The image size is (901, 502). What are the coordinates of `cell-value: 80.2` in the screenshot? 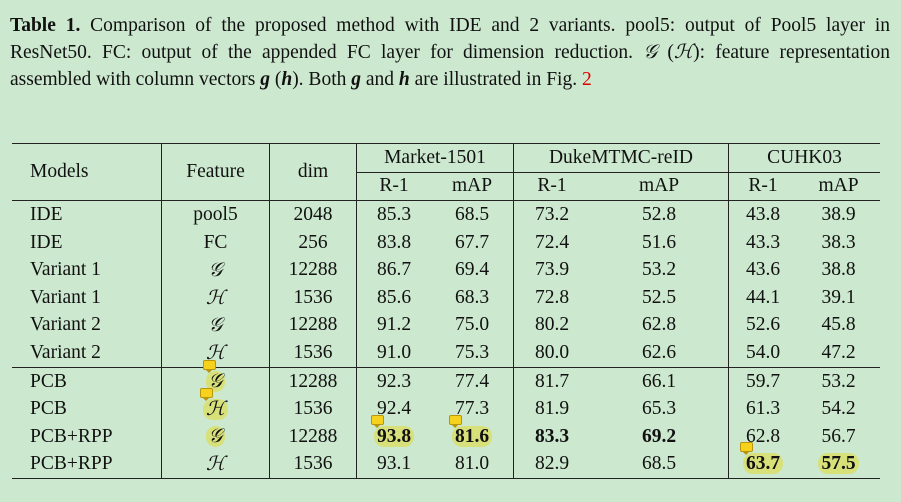 It's located at (552, 325).